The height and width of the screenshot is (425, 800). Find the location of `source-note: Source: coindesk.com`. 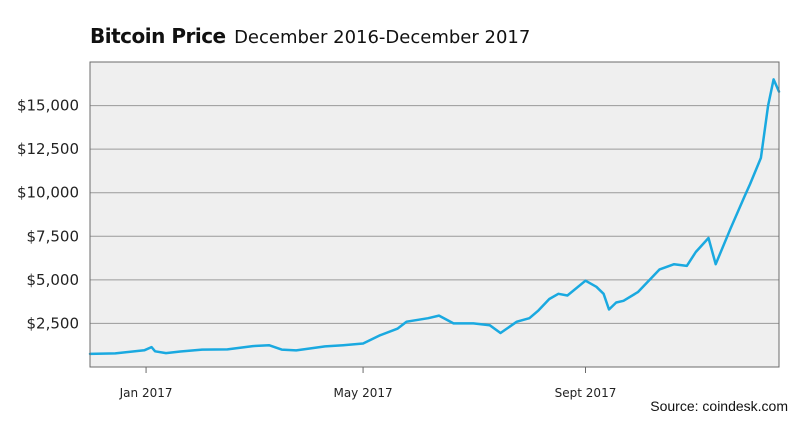

source-note: Source: coindesk.com is located at coordinates (719, 406).